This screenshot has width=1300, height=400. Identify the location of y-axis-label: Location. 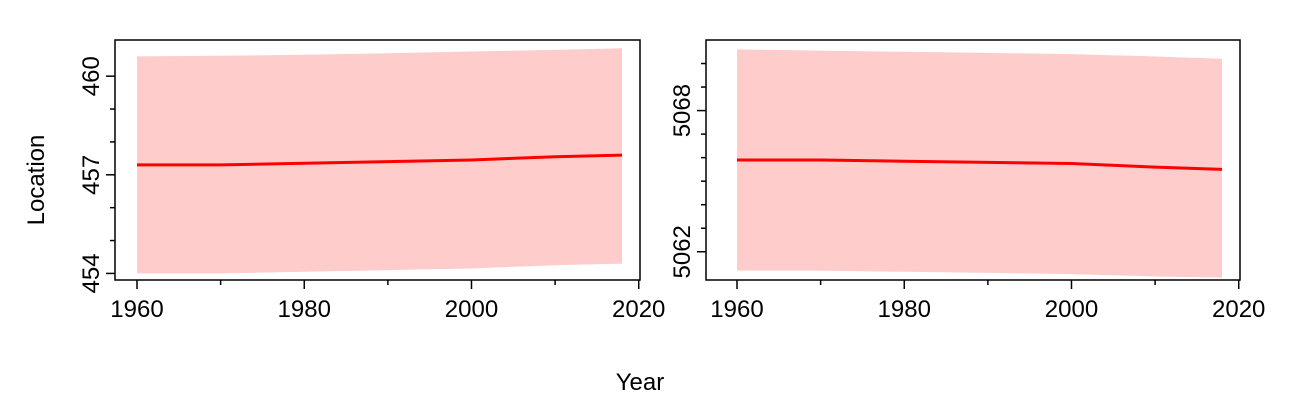
(36, 180).